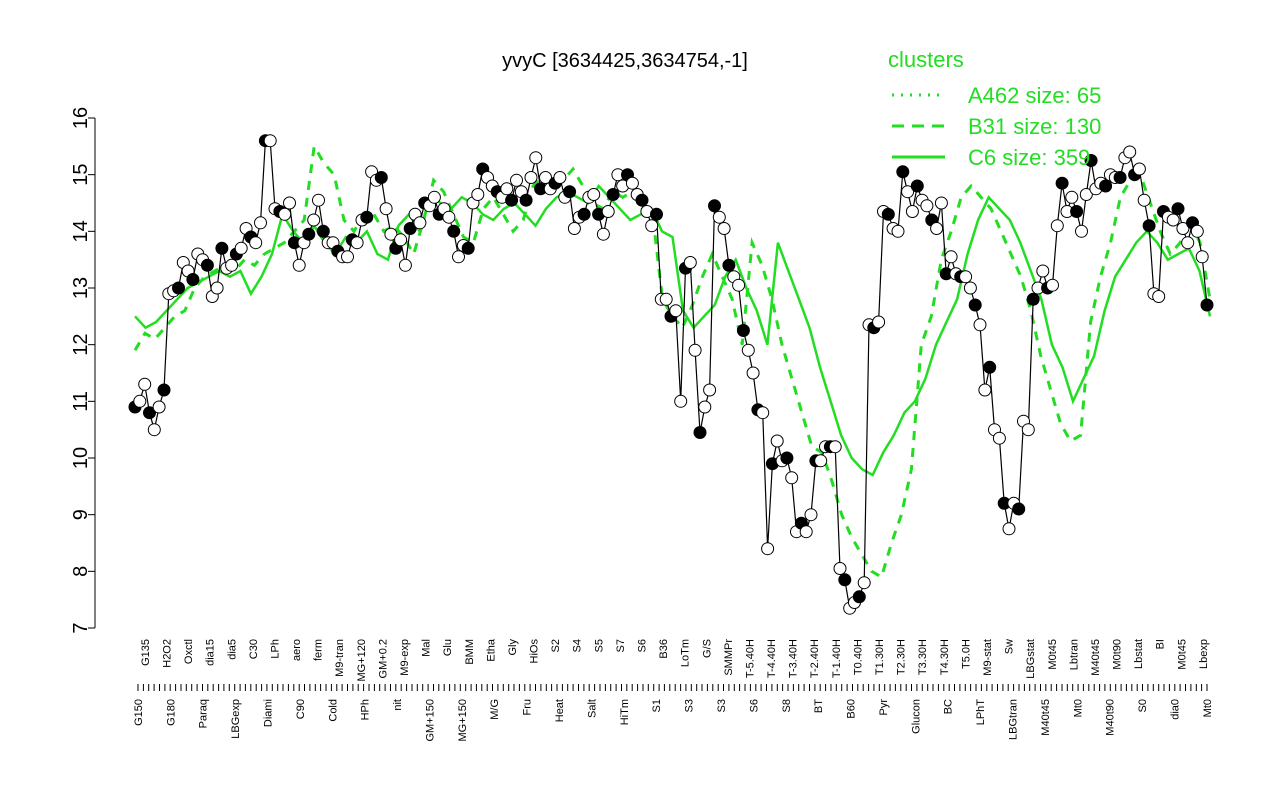  I want to click on x-tick-label: G150, so click(139, 712).